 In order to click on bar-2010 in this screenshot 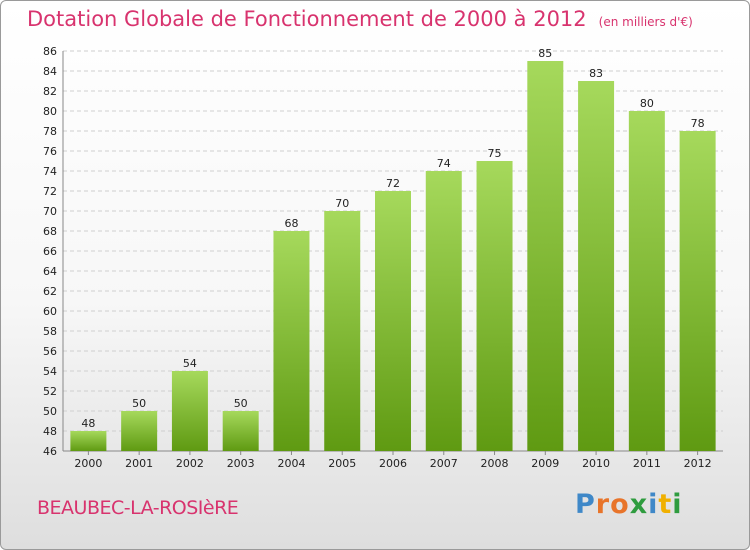, I will do `click(596, 266)`.